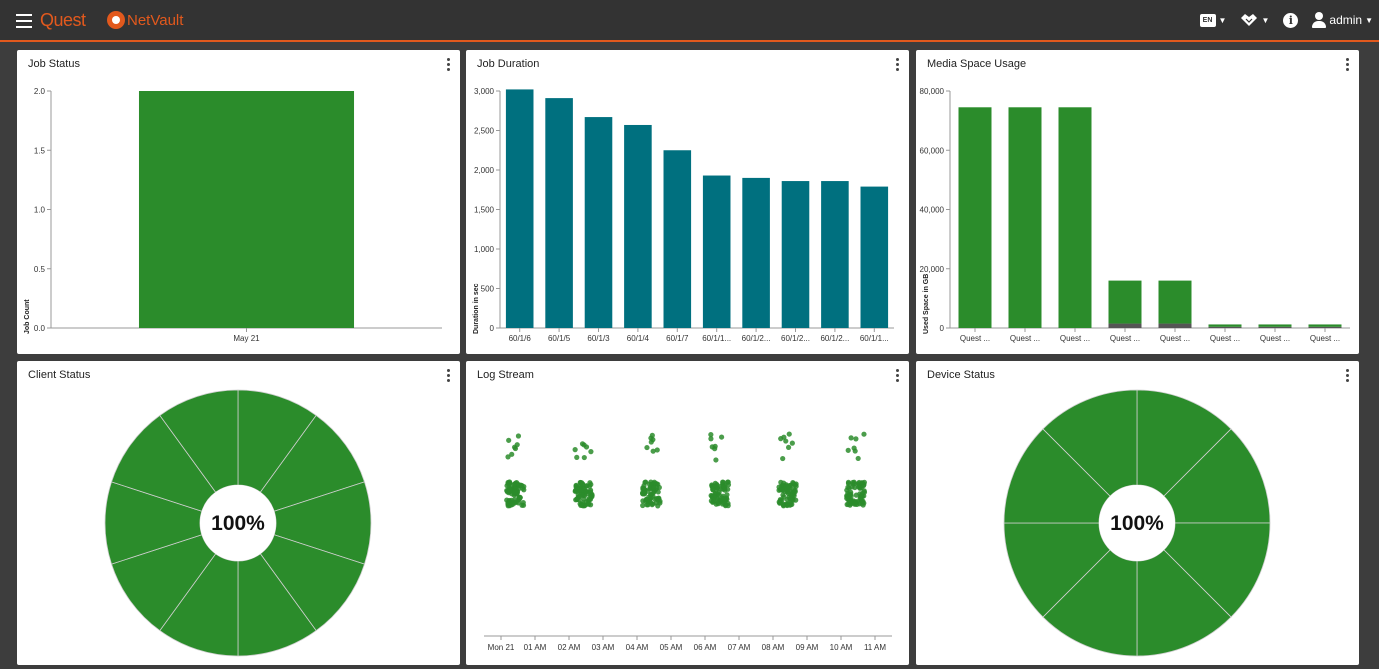 Image resolution: width=1379 pixels, height=669 pixels. What do you see at coordinates (488, 289) in the screenshot?
I see `y-tick-label: 500` at bounding box center [488, 289].